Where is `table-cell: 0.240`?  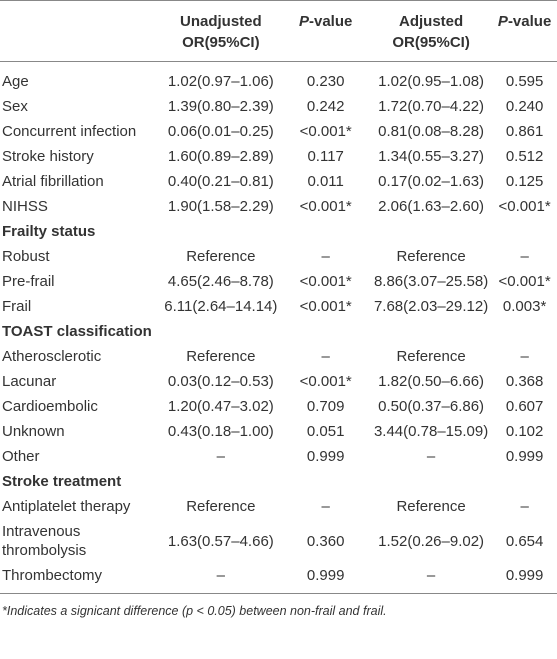 table-cell: 0.240 is located at coordinates (524, 106).